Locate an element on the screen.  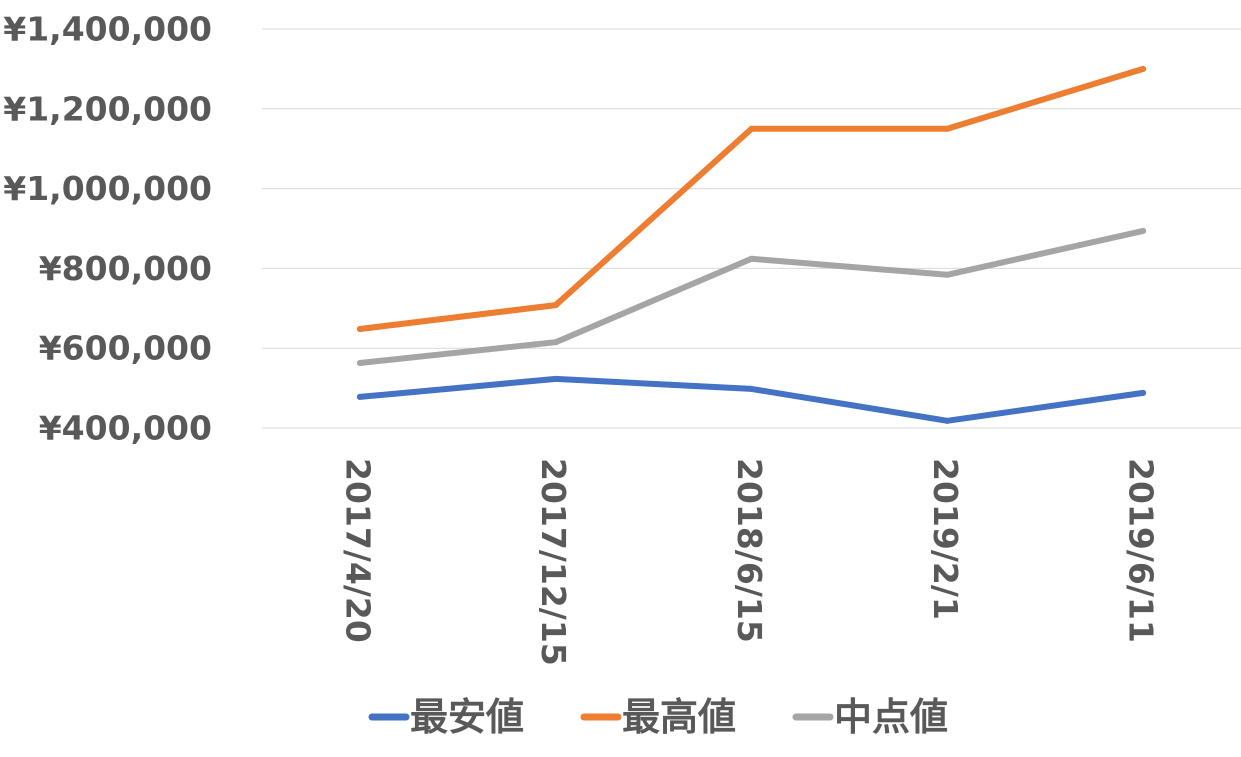
x-tick-label: 2018/6/15 is located at coordinates (749, 550).